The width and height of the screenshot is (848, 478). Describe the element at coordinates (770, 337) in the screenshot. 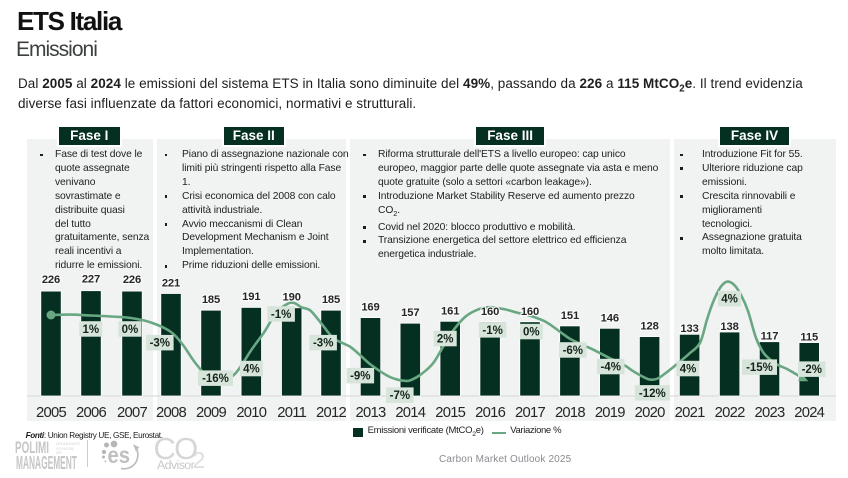

I see `svg-text: 117` at that location.